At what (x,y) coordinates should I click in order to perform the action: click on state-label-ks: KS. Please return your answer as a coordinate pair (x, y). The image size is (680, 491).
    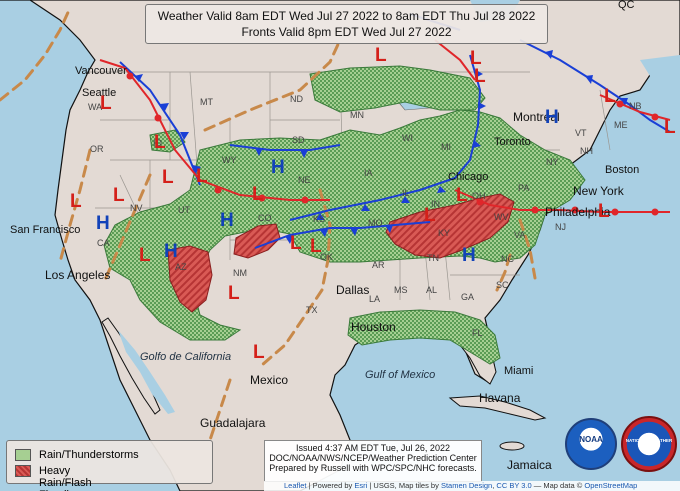
    Looking at the image, I should click on (319, 219).